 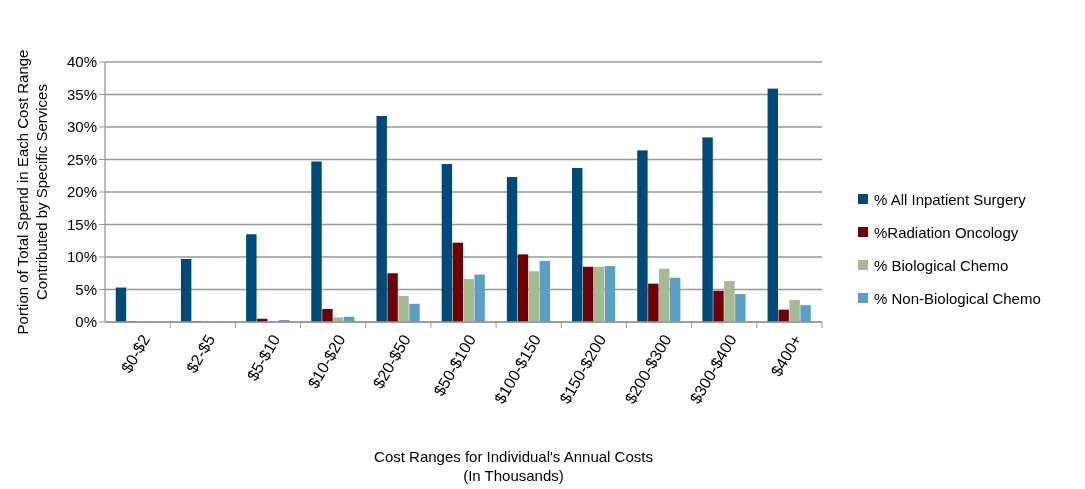 I want to click on y-tick-label: 5%, so click(x=86, y=289).